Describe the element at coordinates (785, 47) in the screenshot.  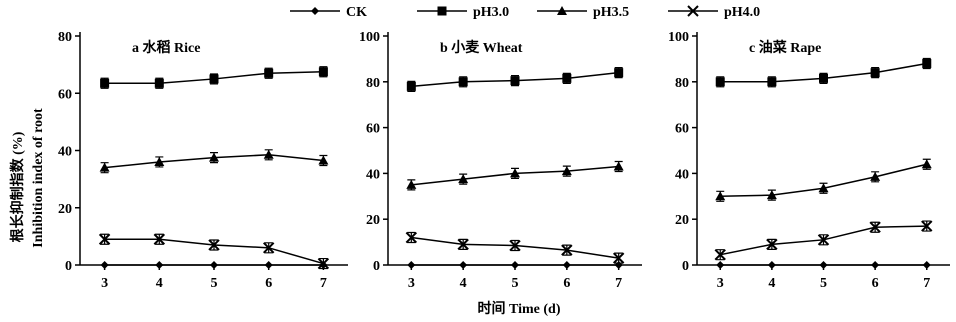
I see `panel-title: c 油菜 Rape` at that location.